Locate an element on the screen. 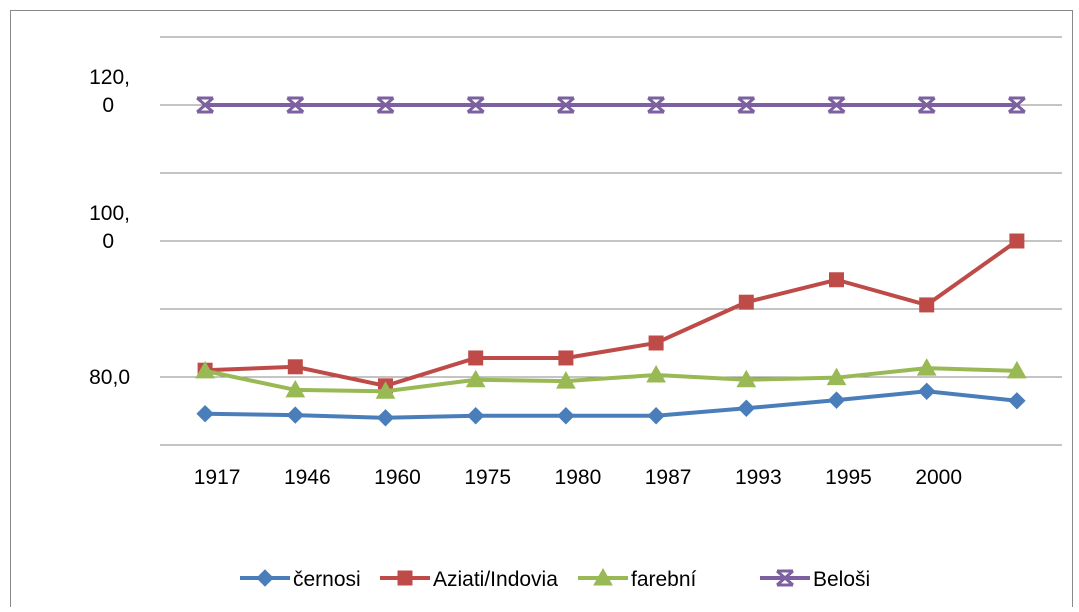 The height and width of the screenshot is (612, 1079). y-tick-label: 100, 0 is located at coordinates (109, 227).